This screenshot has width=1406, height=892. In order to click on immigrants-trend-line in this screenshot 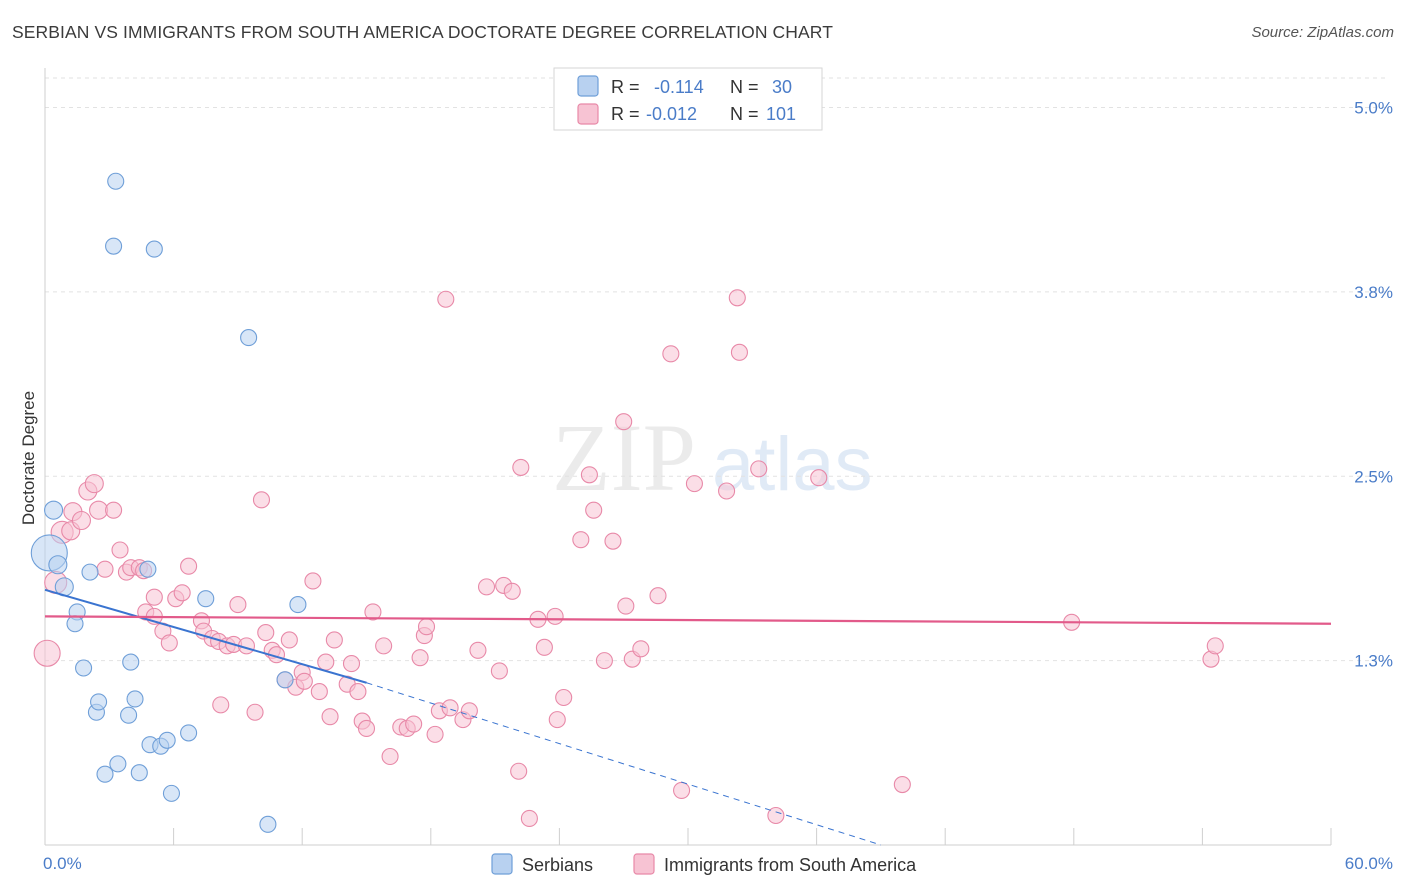, I will do `click(688, 620)`.